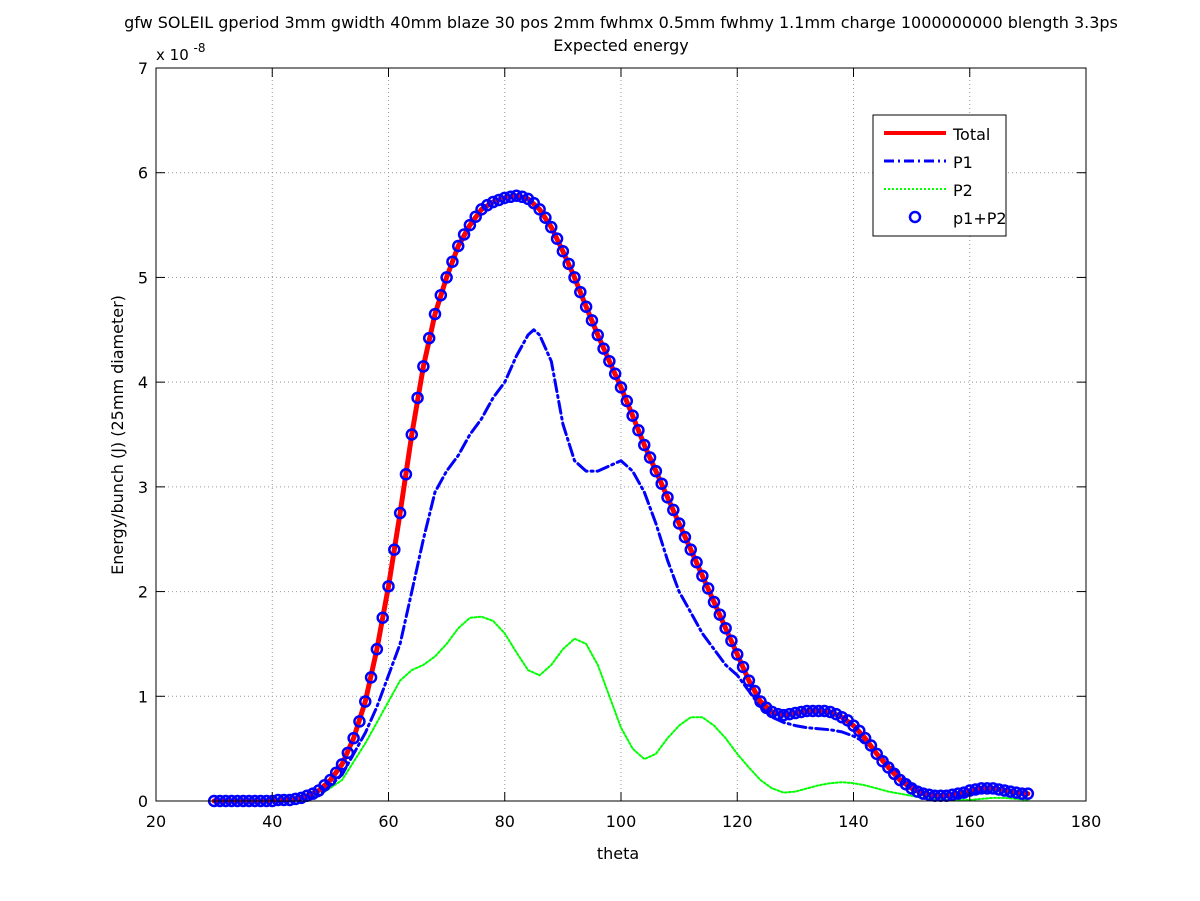 Image resolution: width=1200 pixels, height=901 pixels. What do you see at coordinates (618, 853) in the screenshot?
I see `x-axis-label: theta` at bounding box center [618, 853].